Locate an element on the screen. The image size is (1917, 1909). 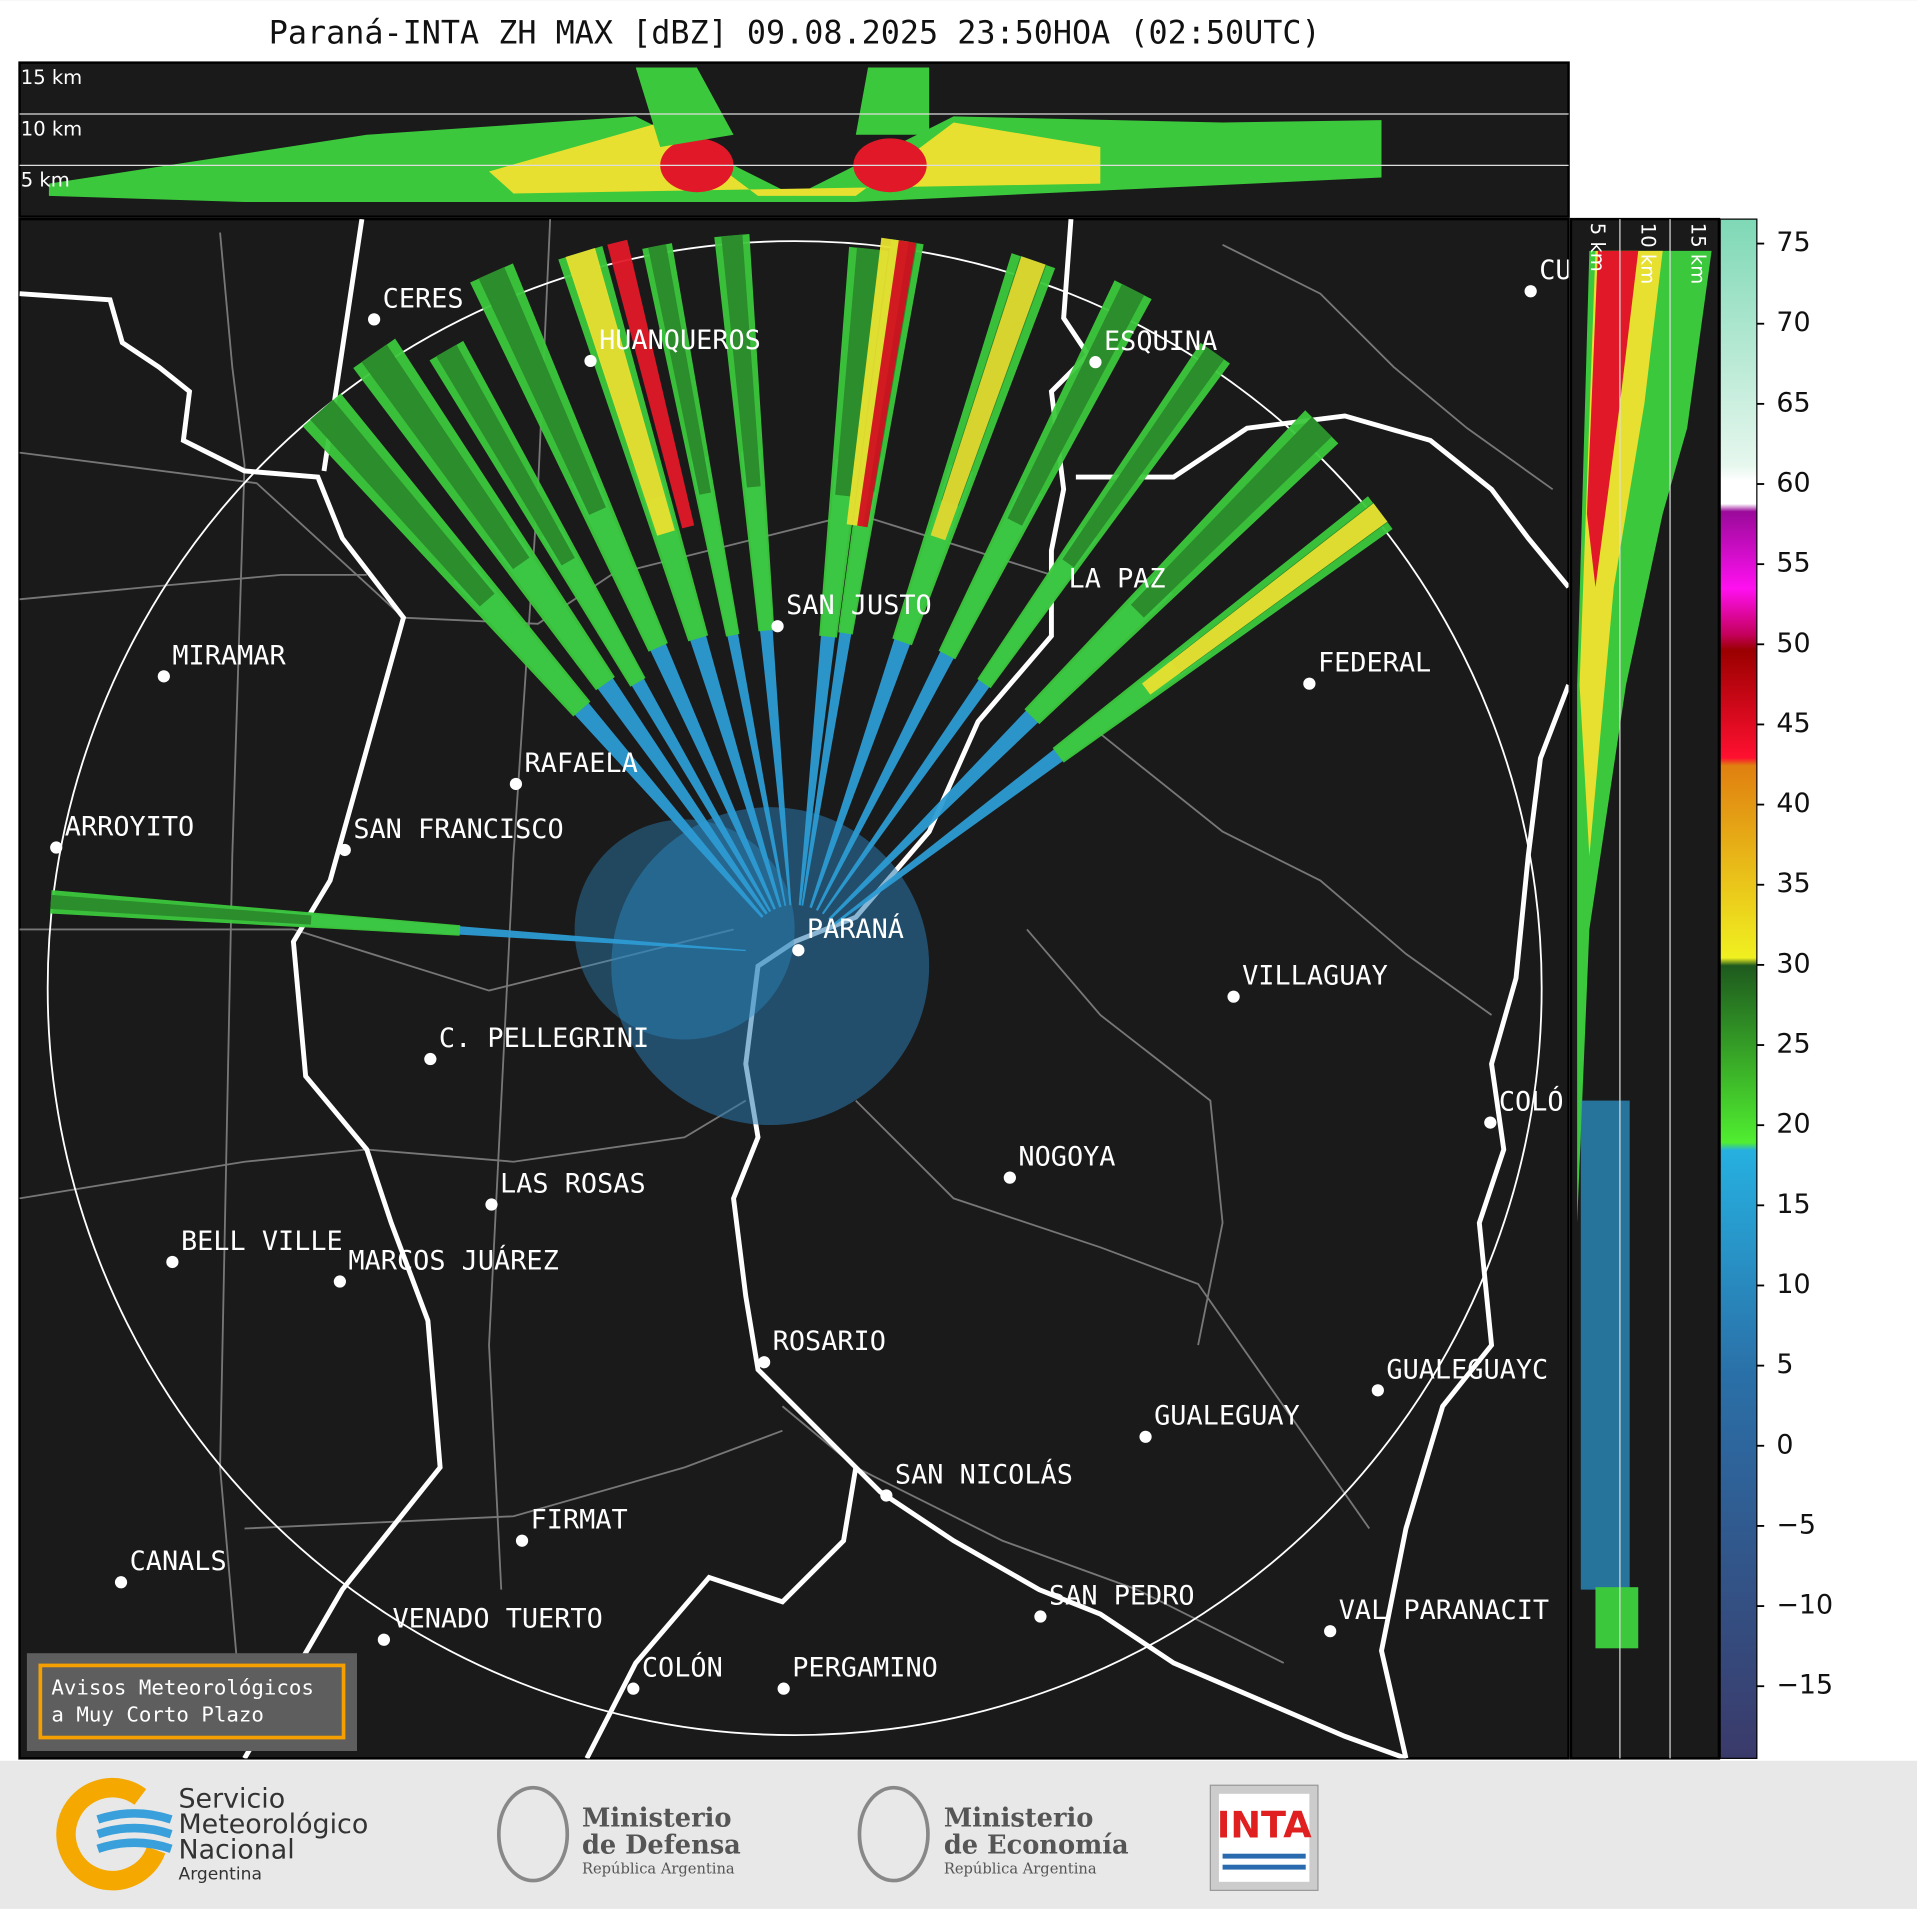
city-label: CU is located at coordinates (1555, 270).